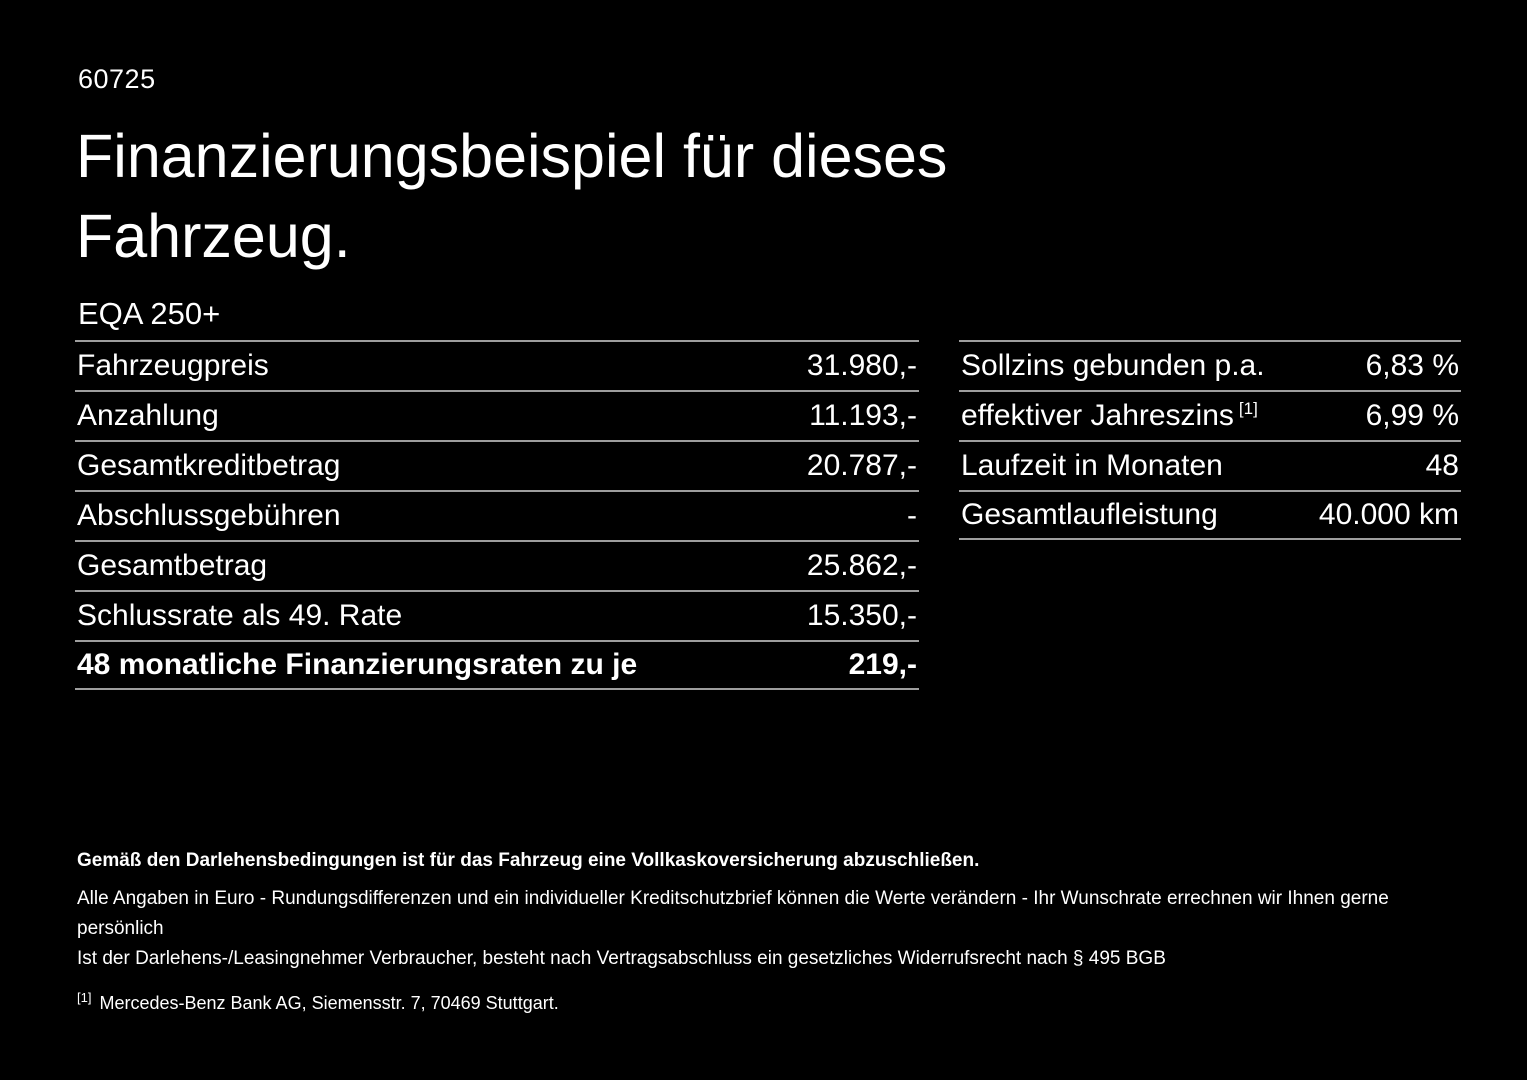  I want to click on footnote-ref-icon: [1], so click(1248, 408).